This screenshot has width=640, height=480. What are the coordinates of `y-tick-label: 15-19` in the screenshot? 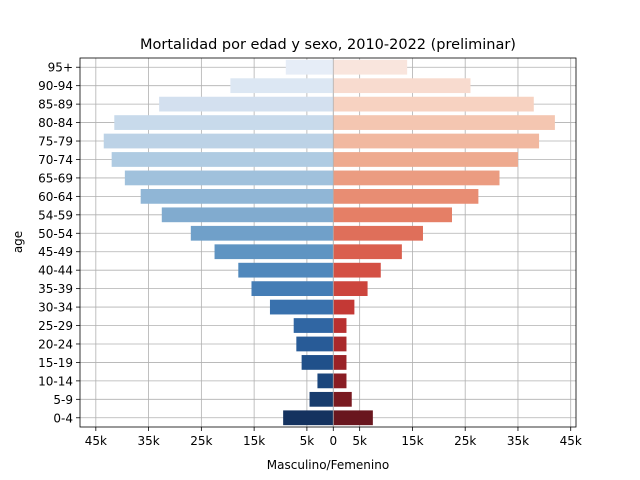 It's located at (55, 363).